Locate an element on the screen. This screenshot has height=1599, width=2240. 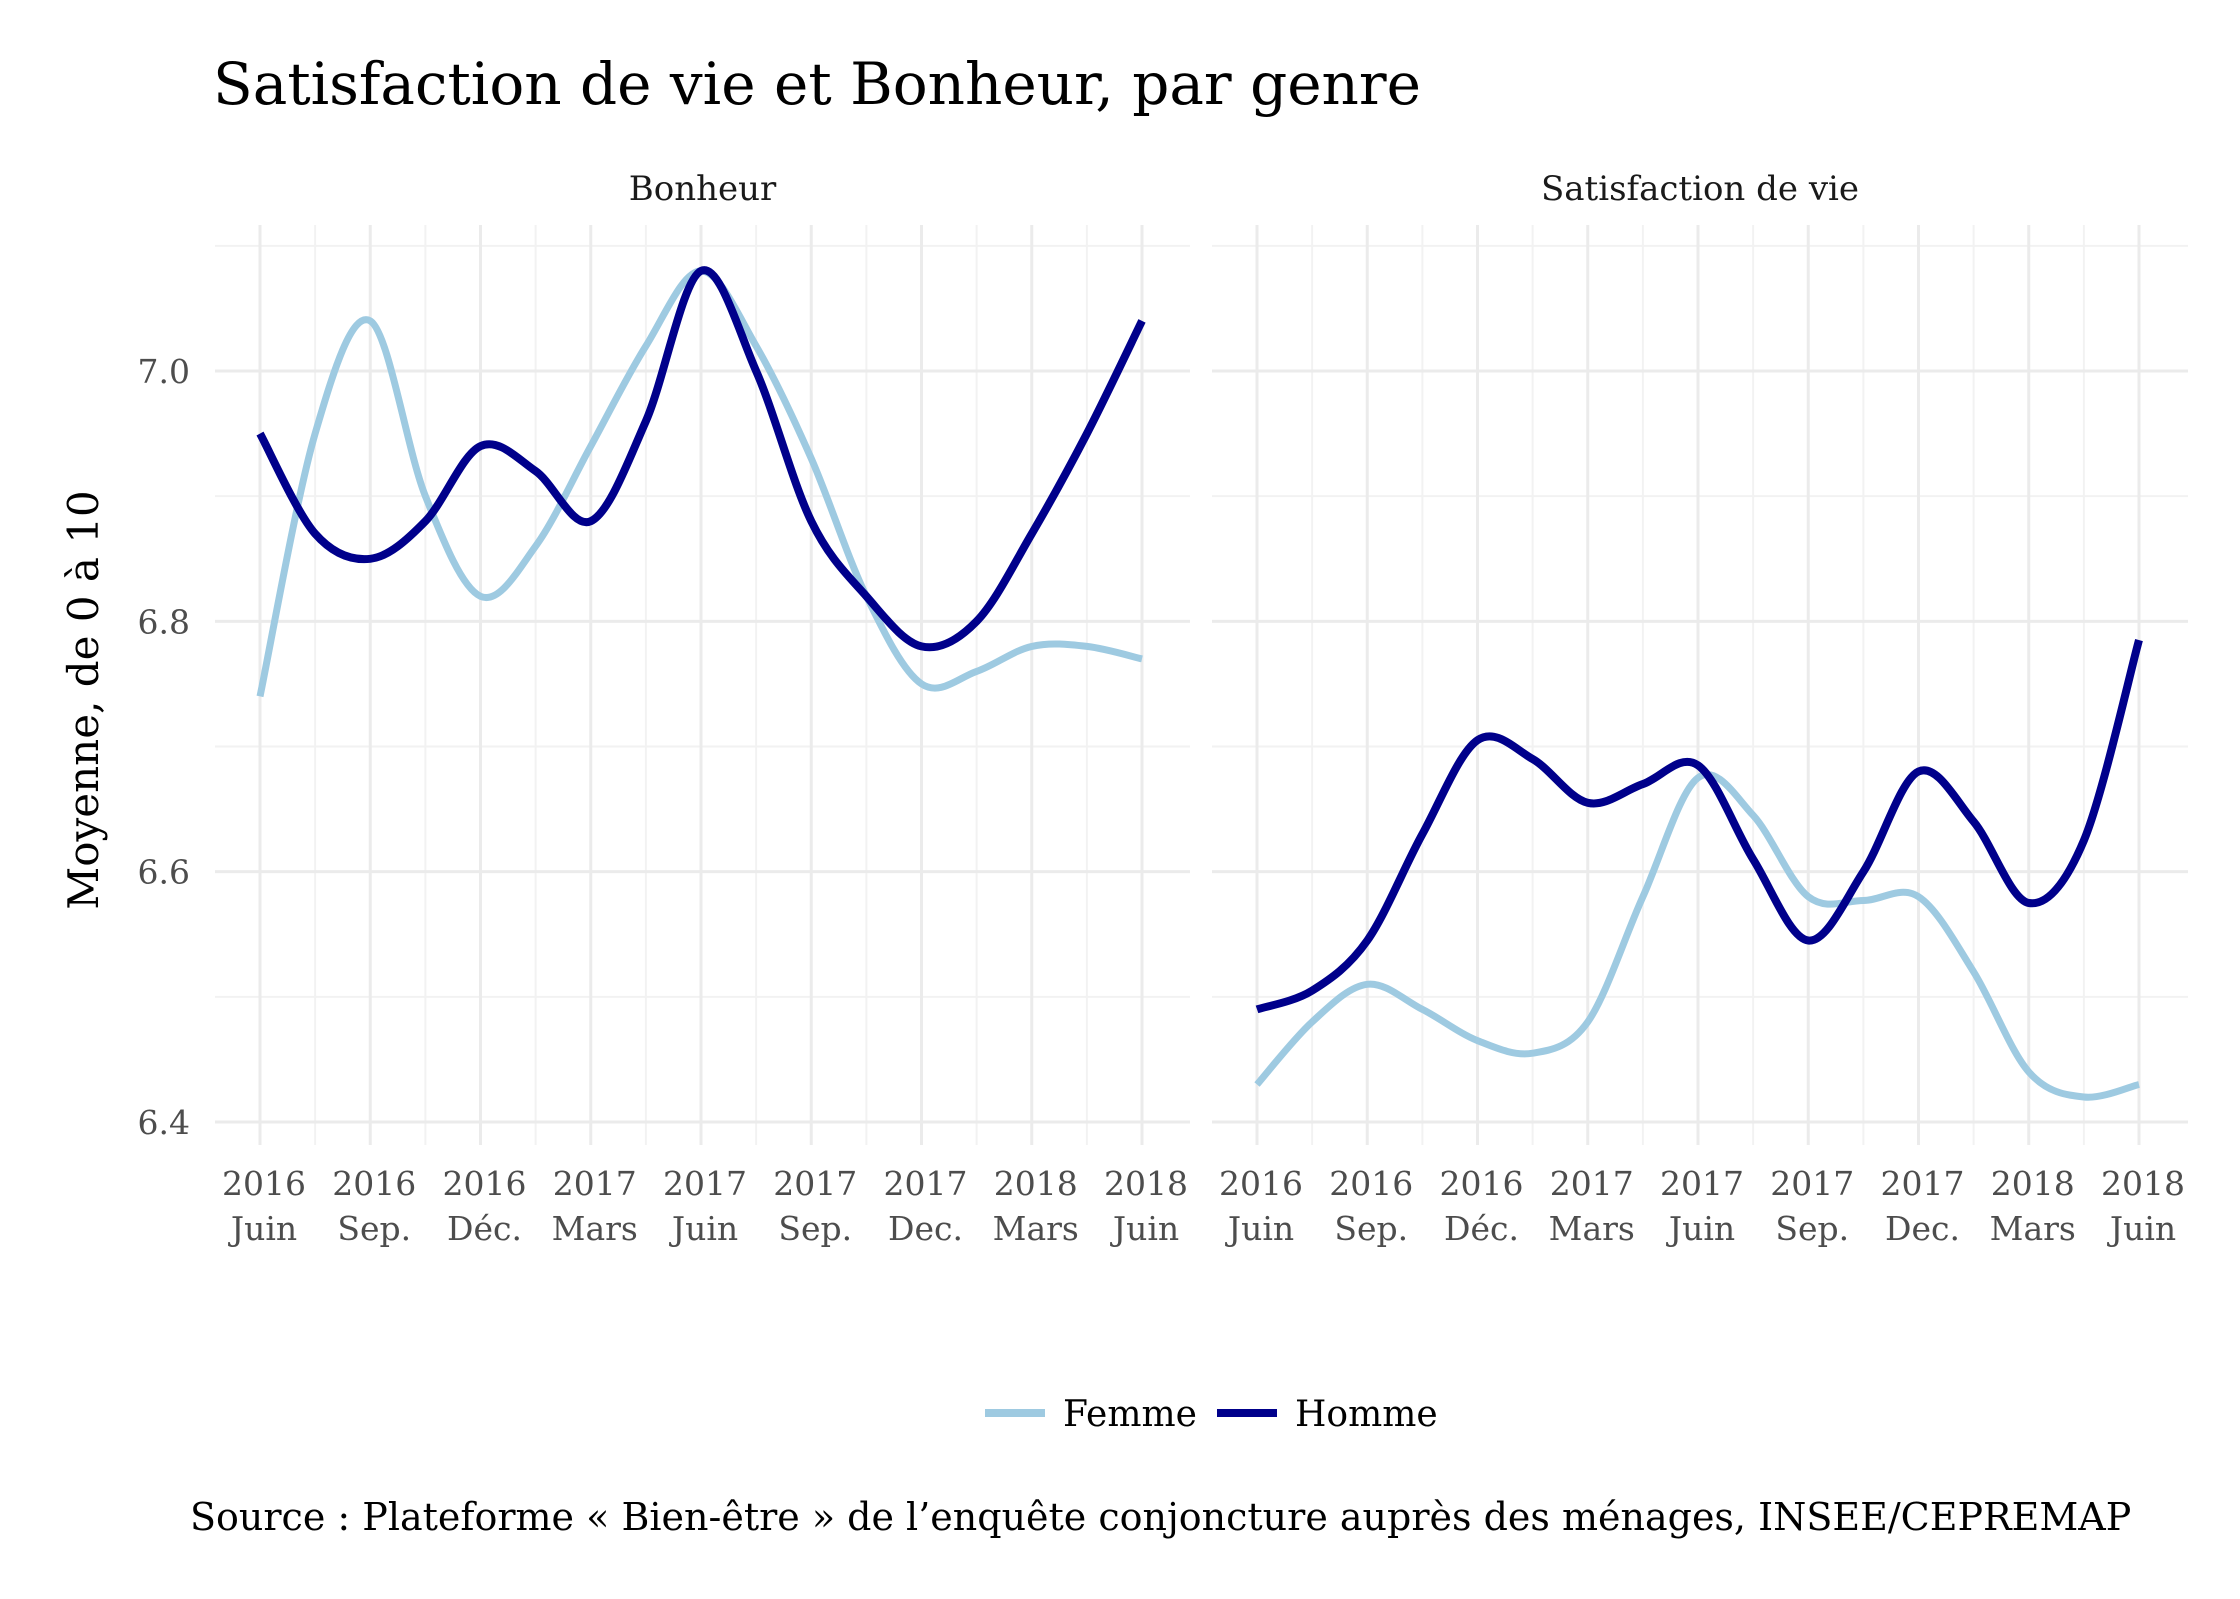
legend-label-femme: Femme is located at coordinates (1130, 1414).